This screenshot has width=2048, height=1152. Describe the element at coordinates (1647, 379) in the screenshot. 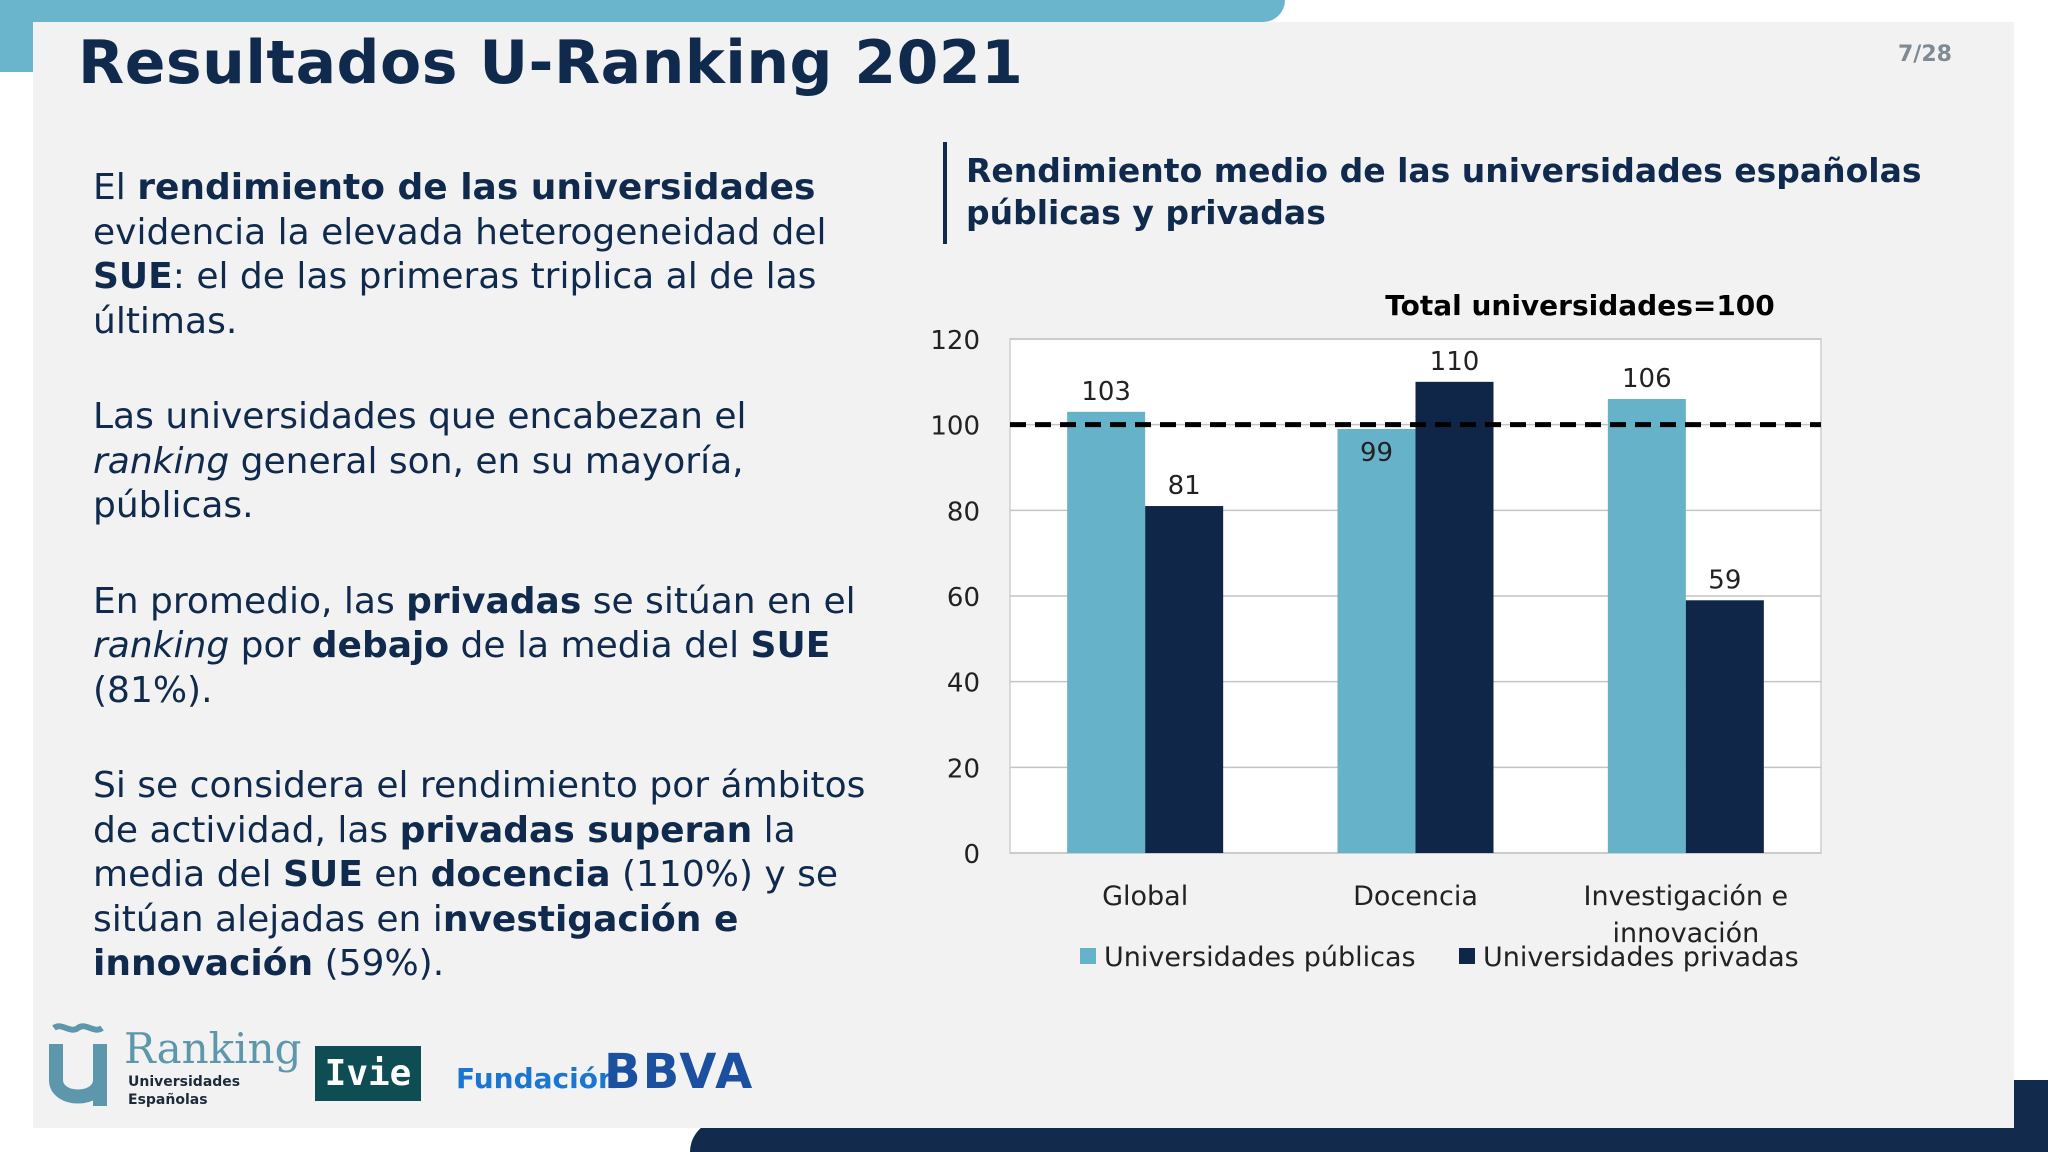

I see `data-label: 106` at that location.